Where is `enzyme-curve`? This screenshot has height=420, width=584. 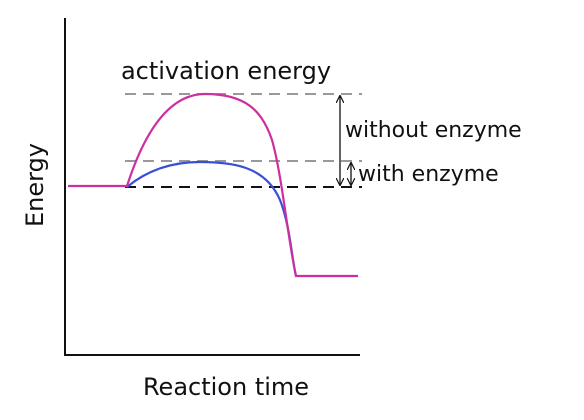
enzyme-curve is located at coordinates (212, 218).